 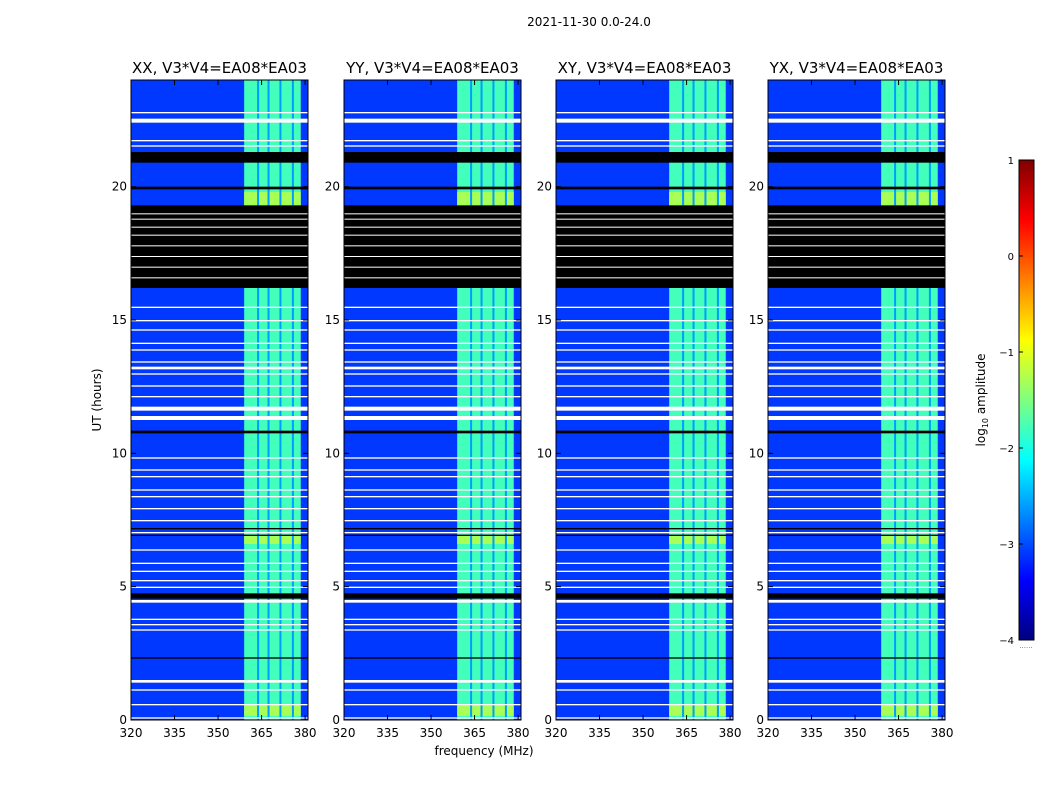 I want to click on x-tick-label: 365, so click(x=261, y=733).